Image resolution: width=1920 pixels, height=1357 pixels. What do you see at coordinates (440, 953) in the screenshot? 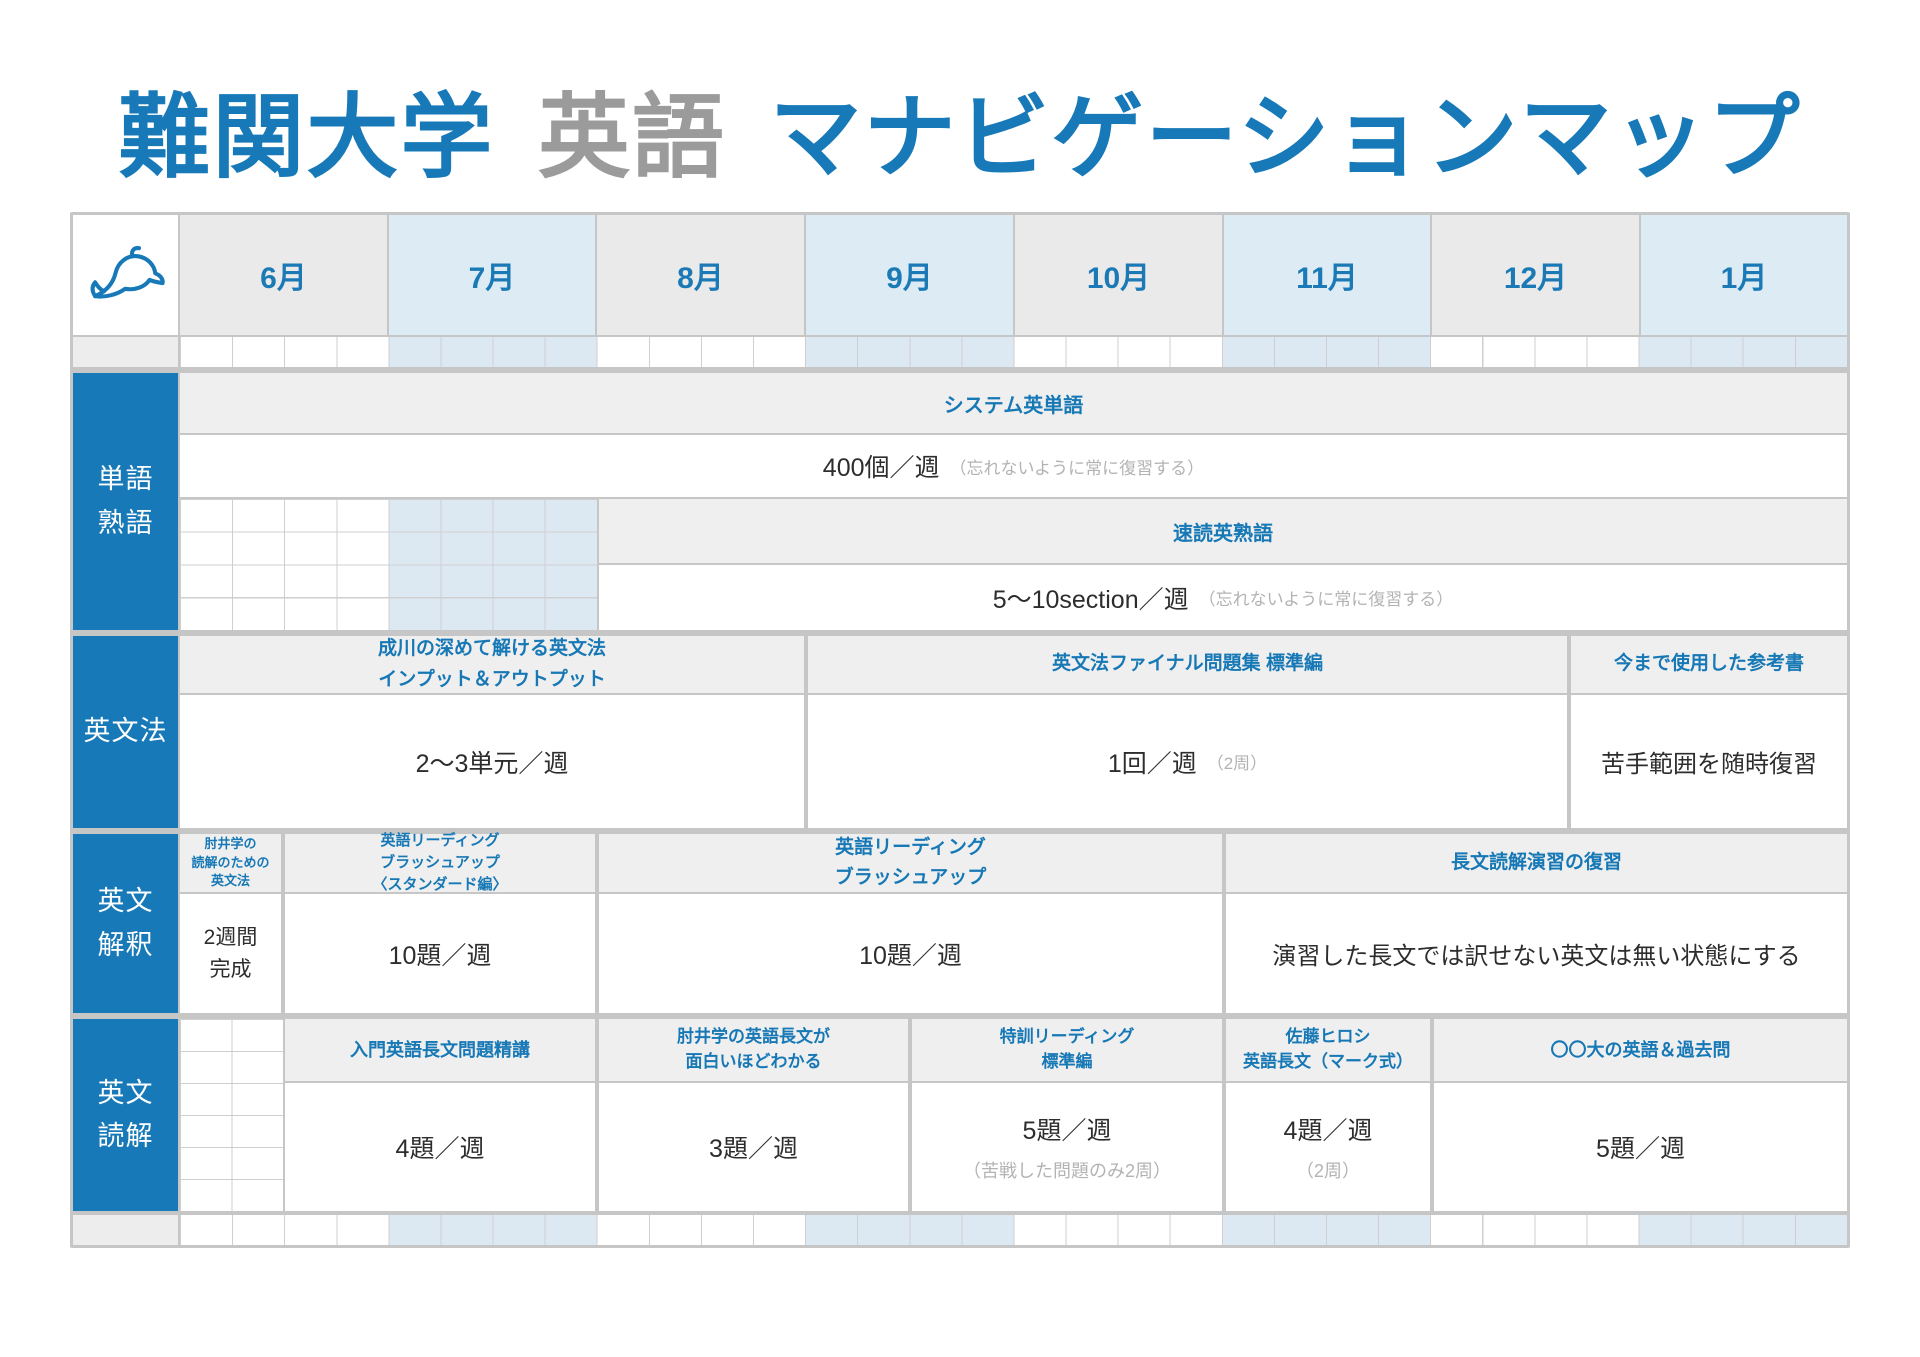
I see `pace-reading-brushup-standard: 10題／週` at bounding box center [440, 953].